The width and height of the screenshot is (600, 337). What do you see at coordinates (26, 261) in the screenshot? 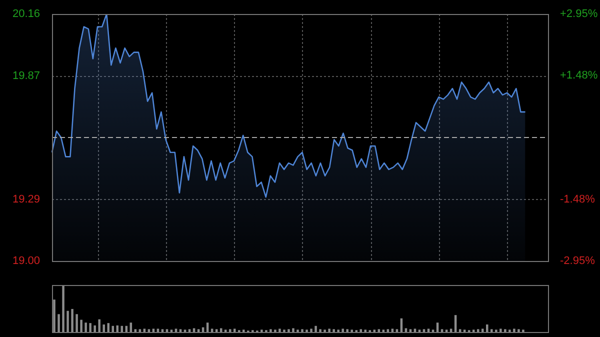
I see `y-tick-label: 19.00` at bounding box center [26, 261].